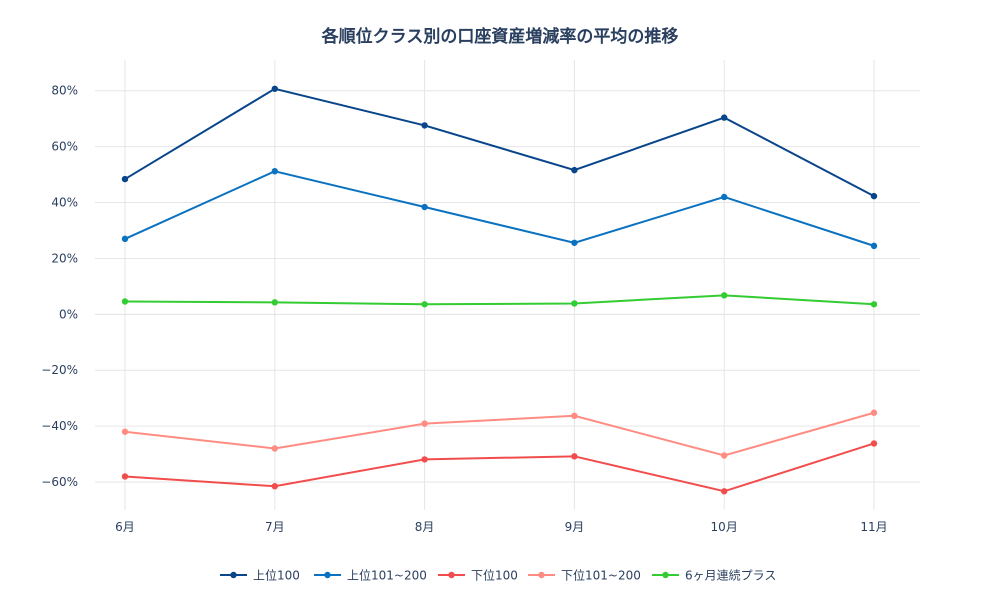 The image size is (1000, 604). What do you see at coordinates (387, 575) in the screenshot?
I see `legend-label: 上位101~200` at bounding box center [387, 575].